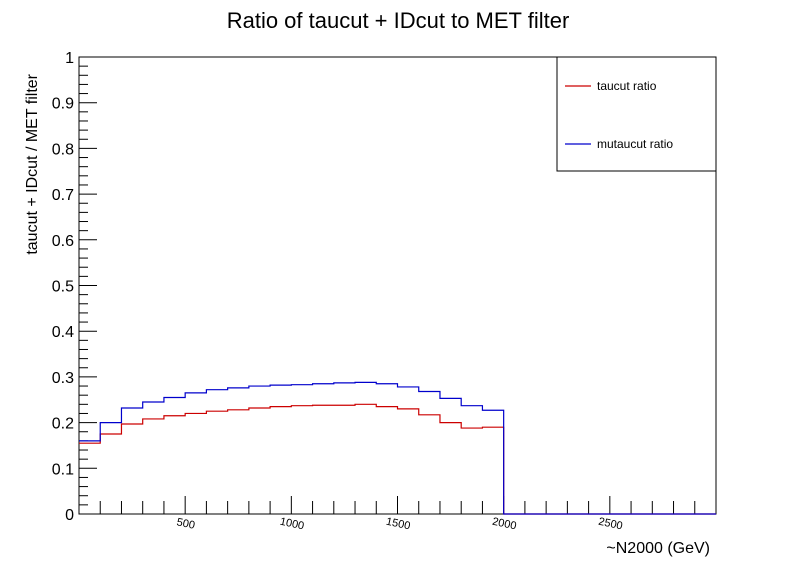 This screenshot has height=572, width=796. Describe the element at coordinates (635, 144) in the screenshot. I see `legend-label: mutaucut ratio` at that location.